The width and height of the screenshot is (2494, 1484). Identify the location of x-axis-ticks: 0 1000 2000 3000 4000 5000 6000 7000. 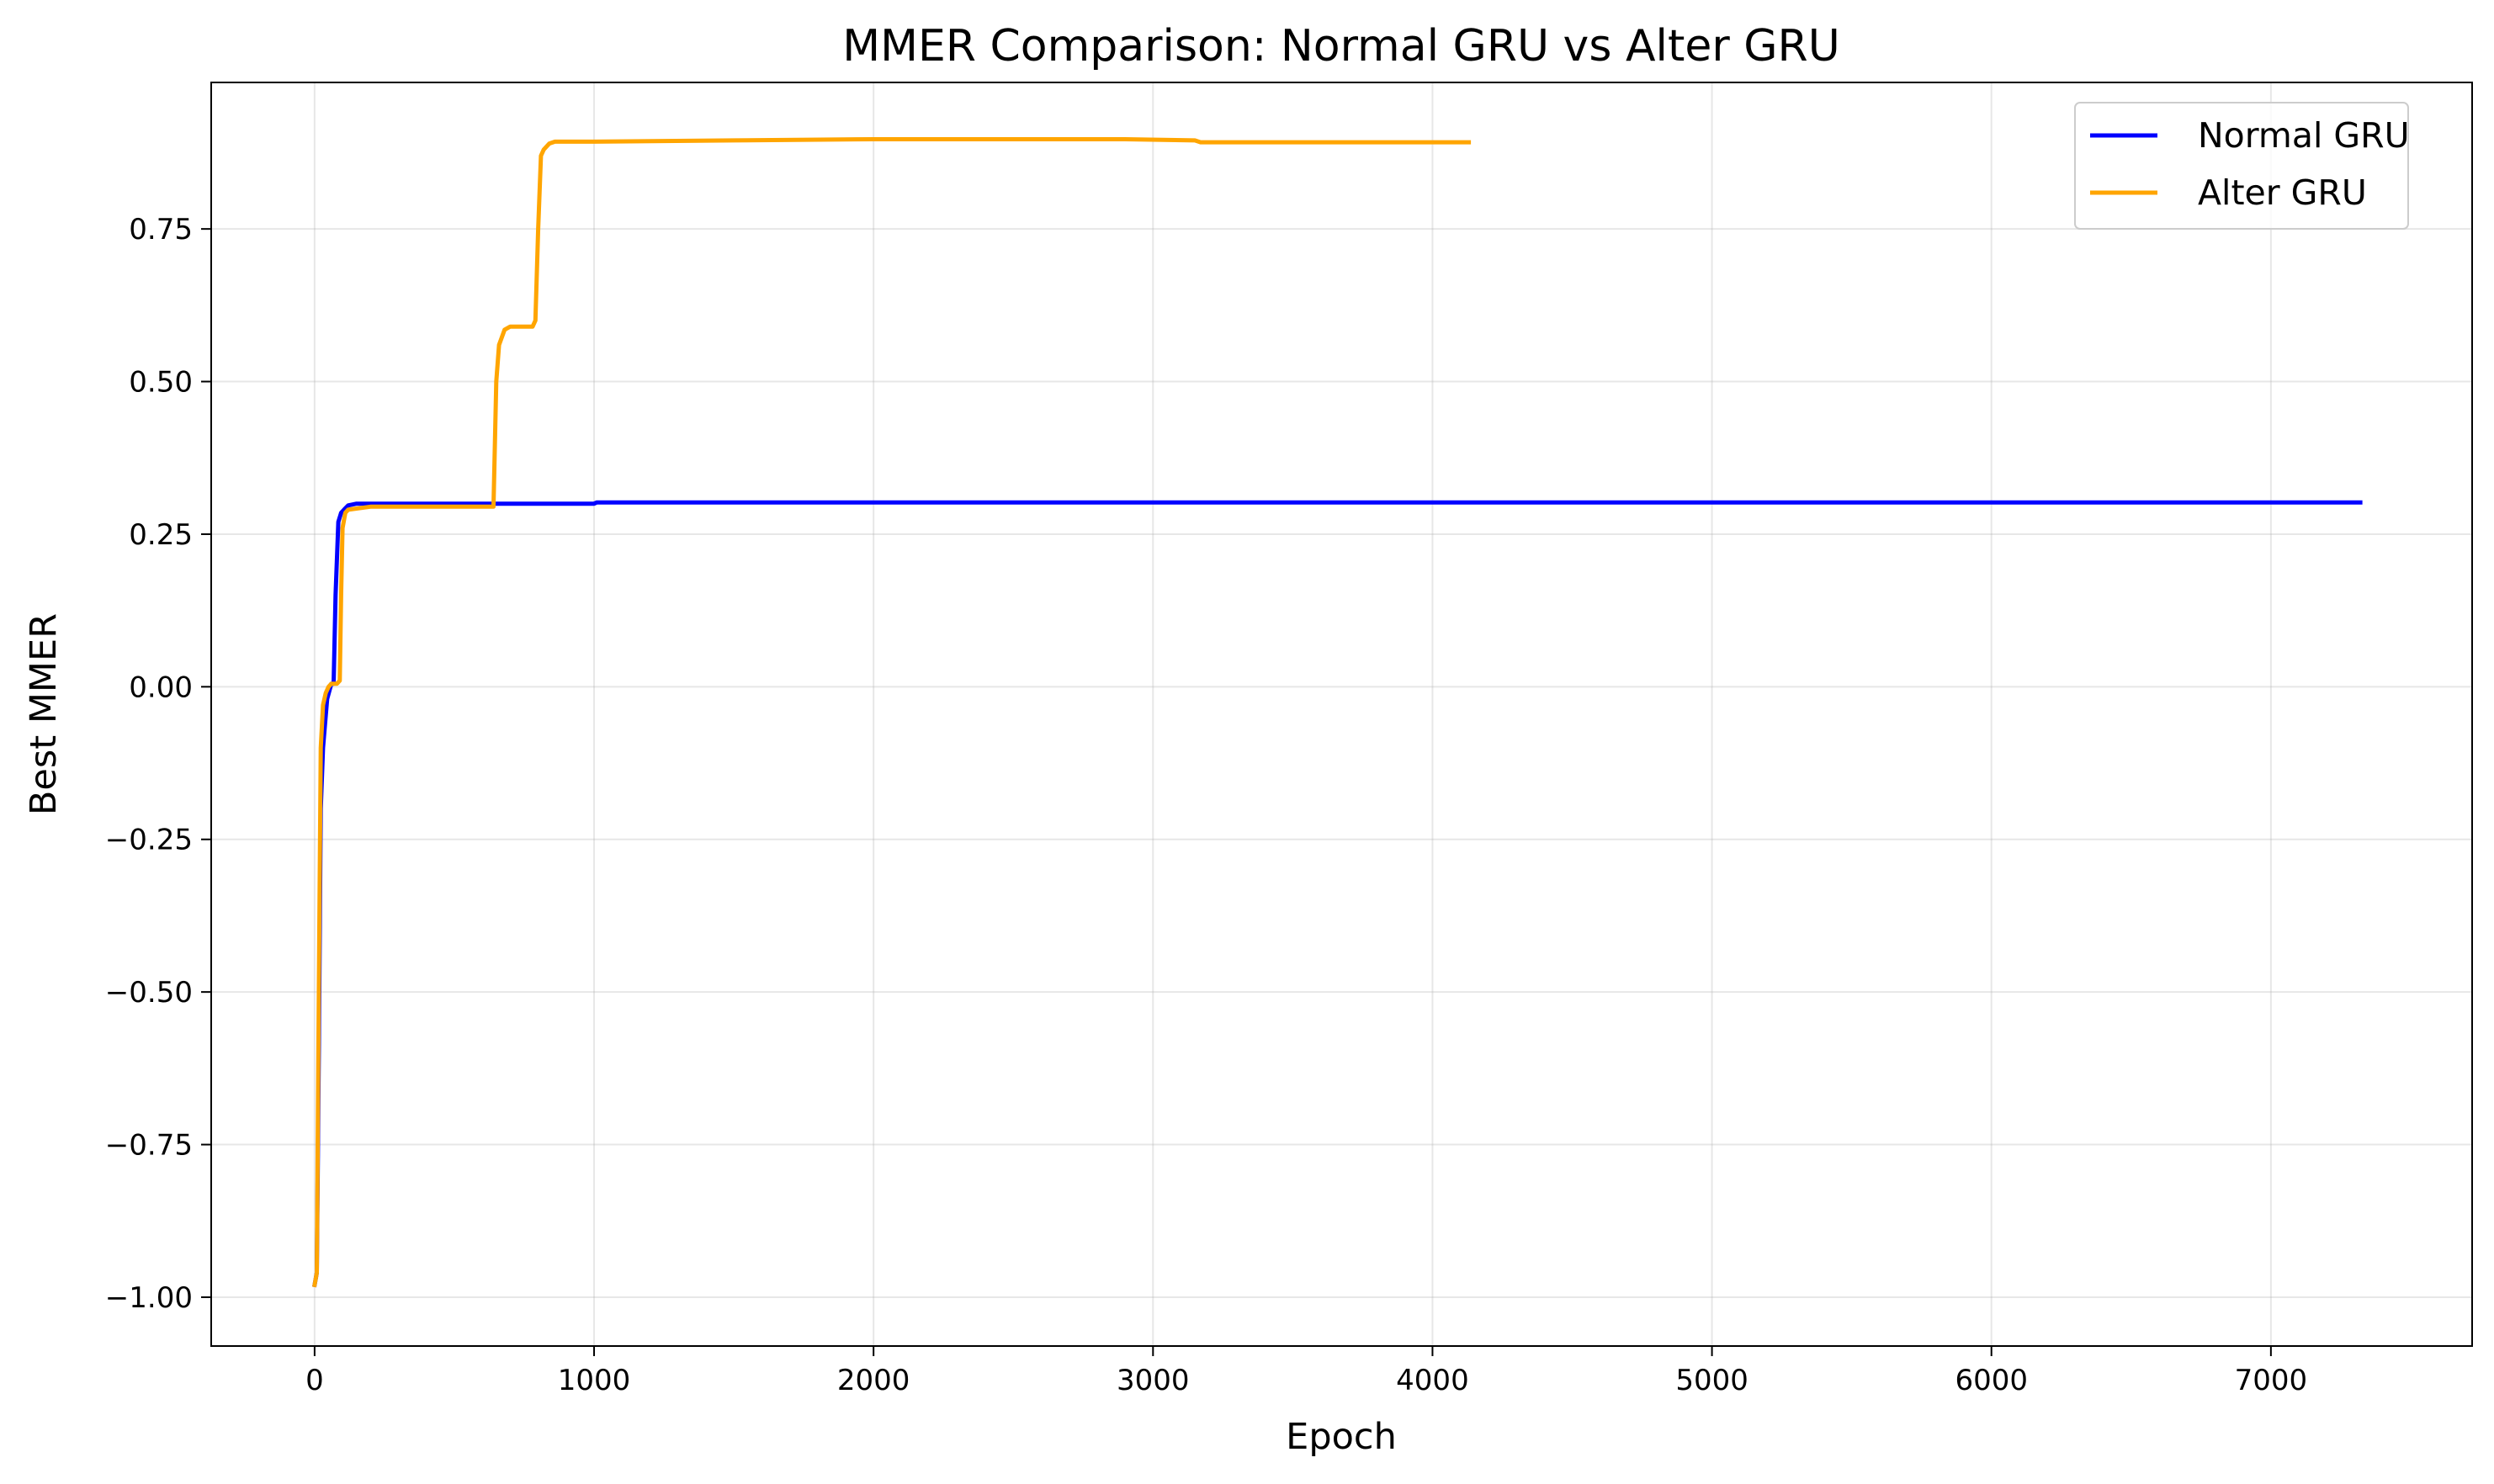
(1306, 1371).